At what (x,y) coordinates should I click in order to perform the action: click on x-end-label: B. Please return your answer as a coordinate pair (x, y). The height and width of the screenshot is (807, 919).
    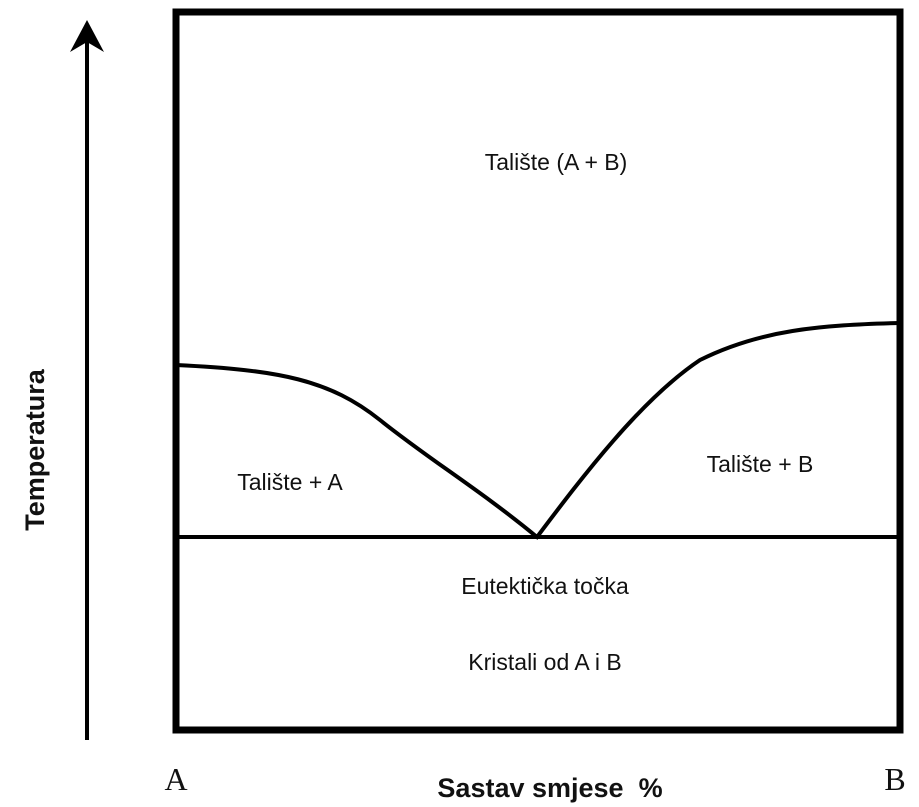
    Looking at the image, I should click on (894, 779).